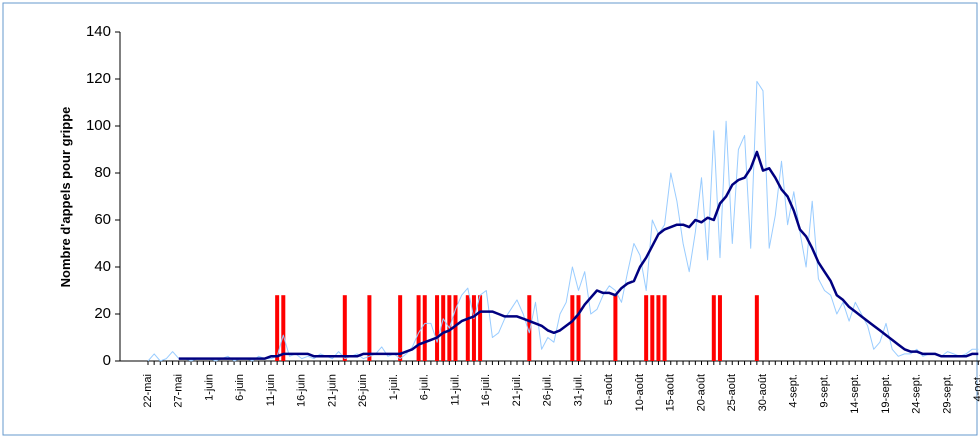  What do you see at coordinates (98, 31) in the screenshot?
I see `y-tick-label: 140` at bounding box center [98, 31].